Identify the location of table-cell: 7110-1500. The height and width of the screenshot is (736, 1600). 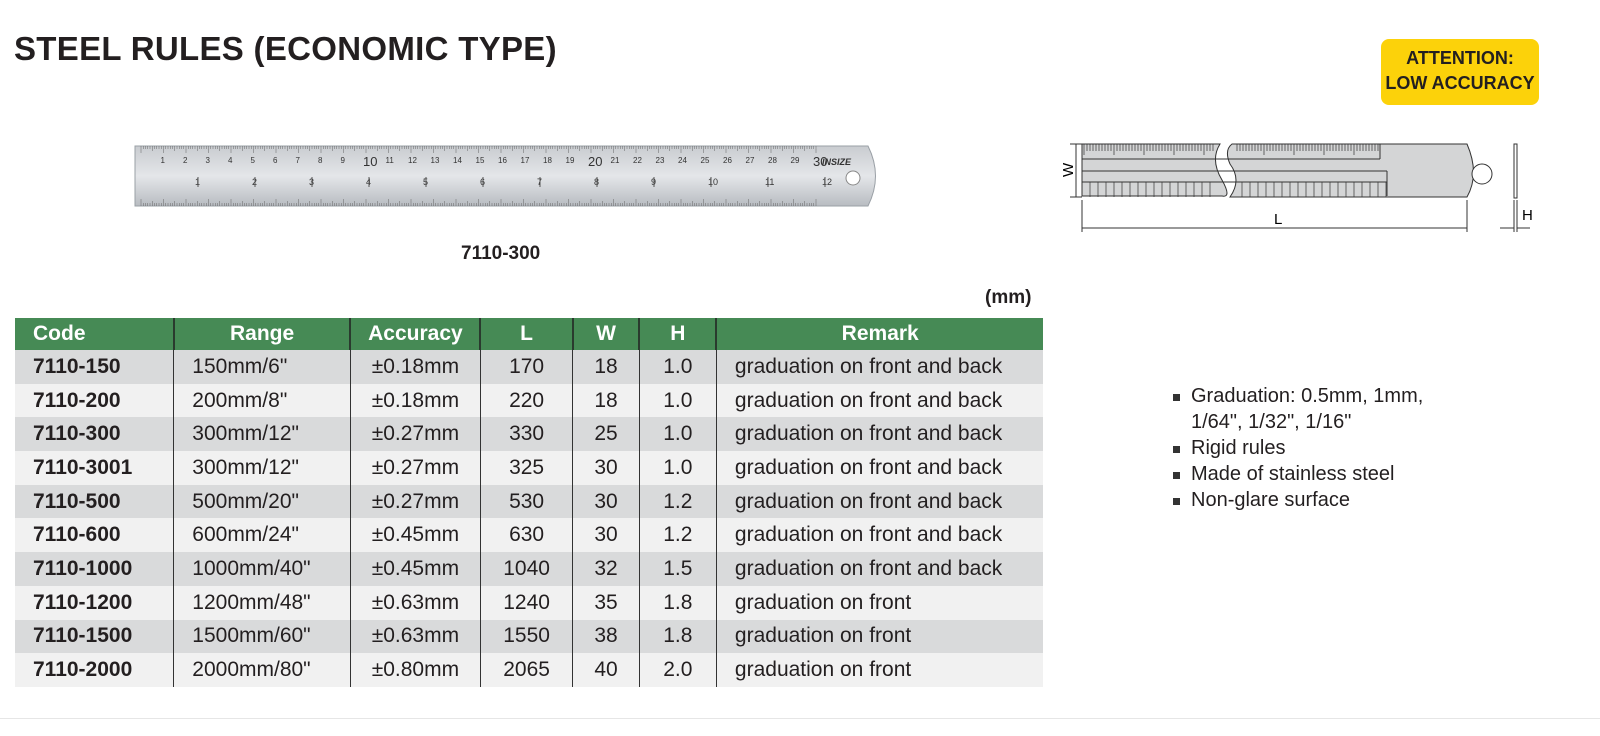
(94, 636).